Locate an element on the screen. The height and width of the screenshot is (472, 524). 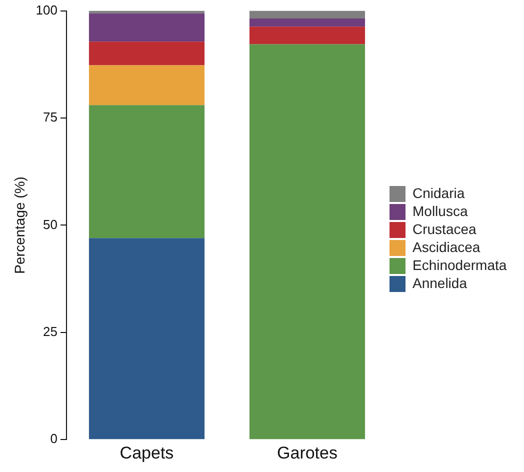
legend-label: Mollusca is located at coordinates (440, 210).